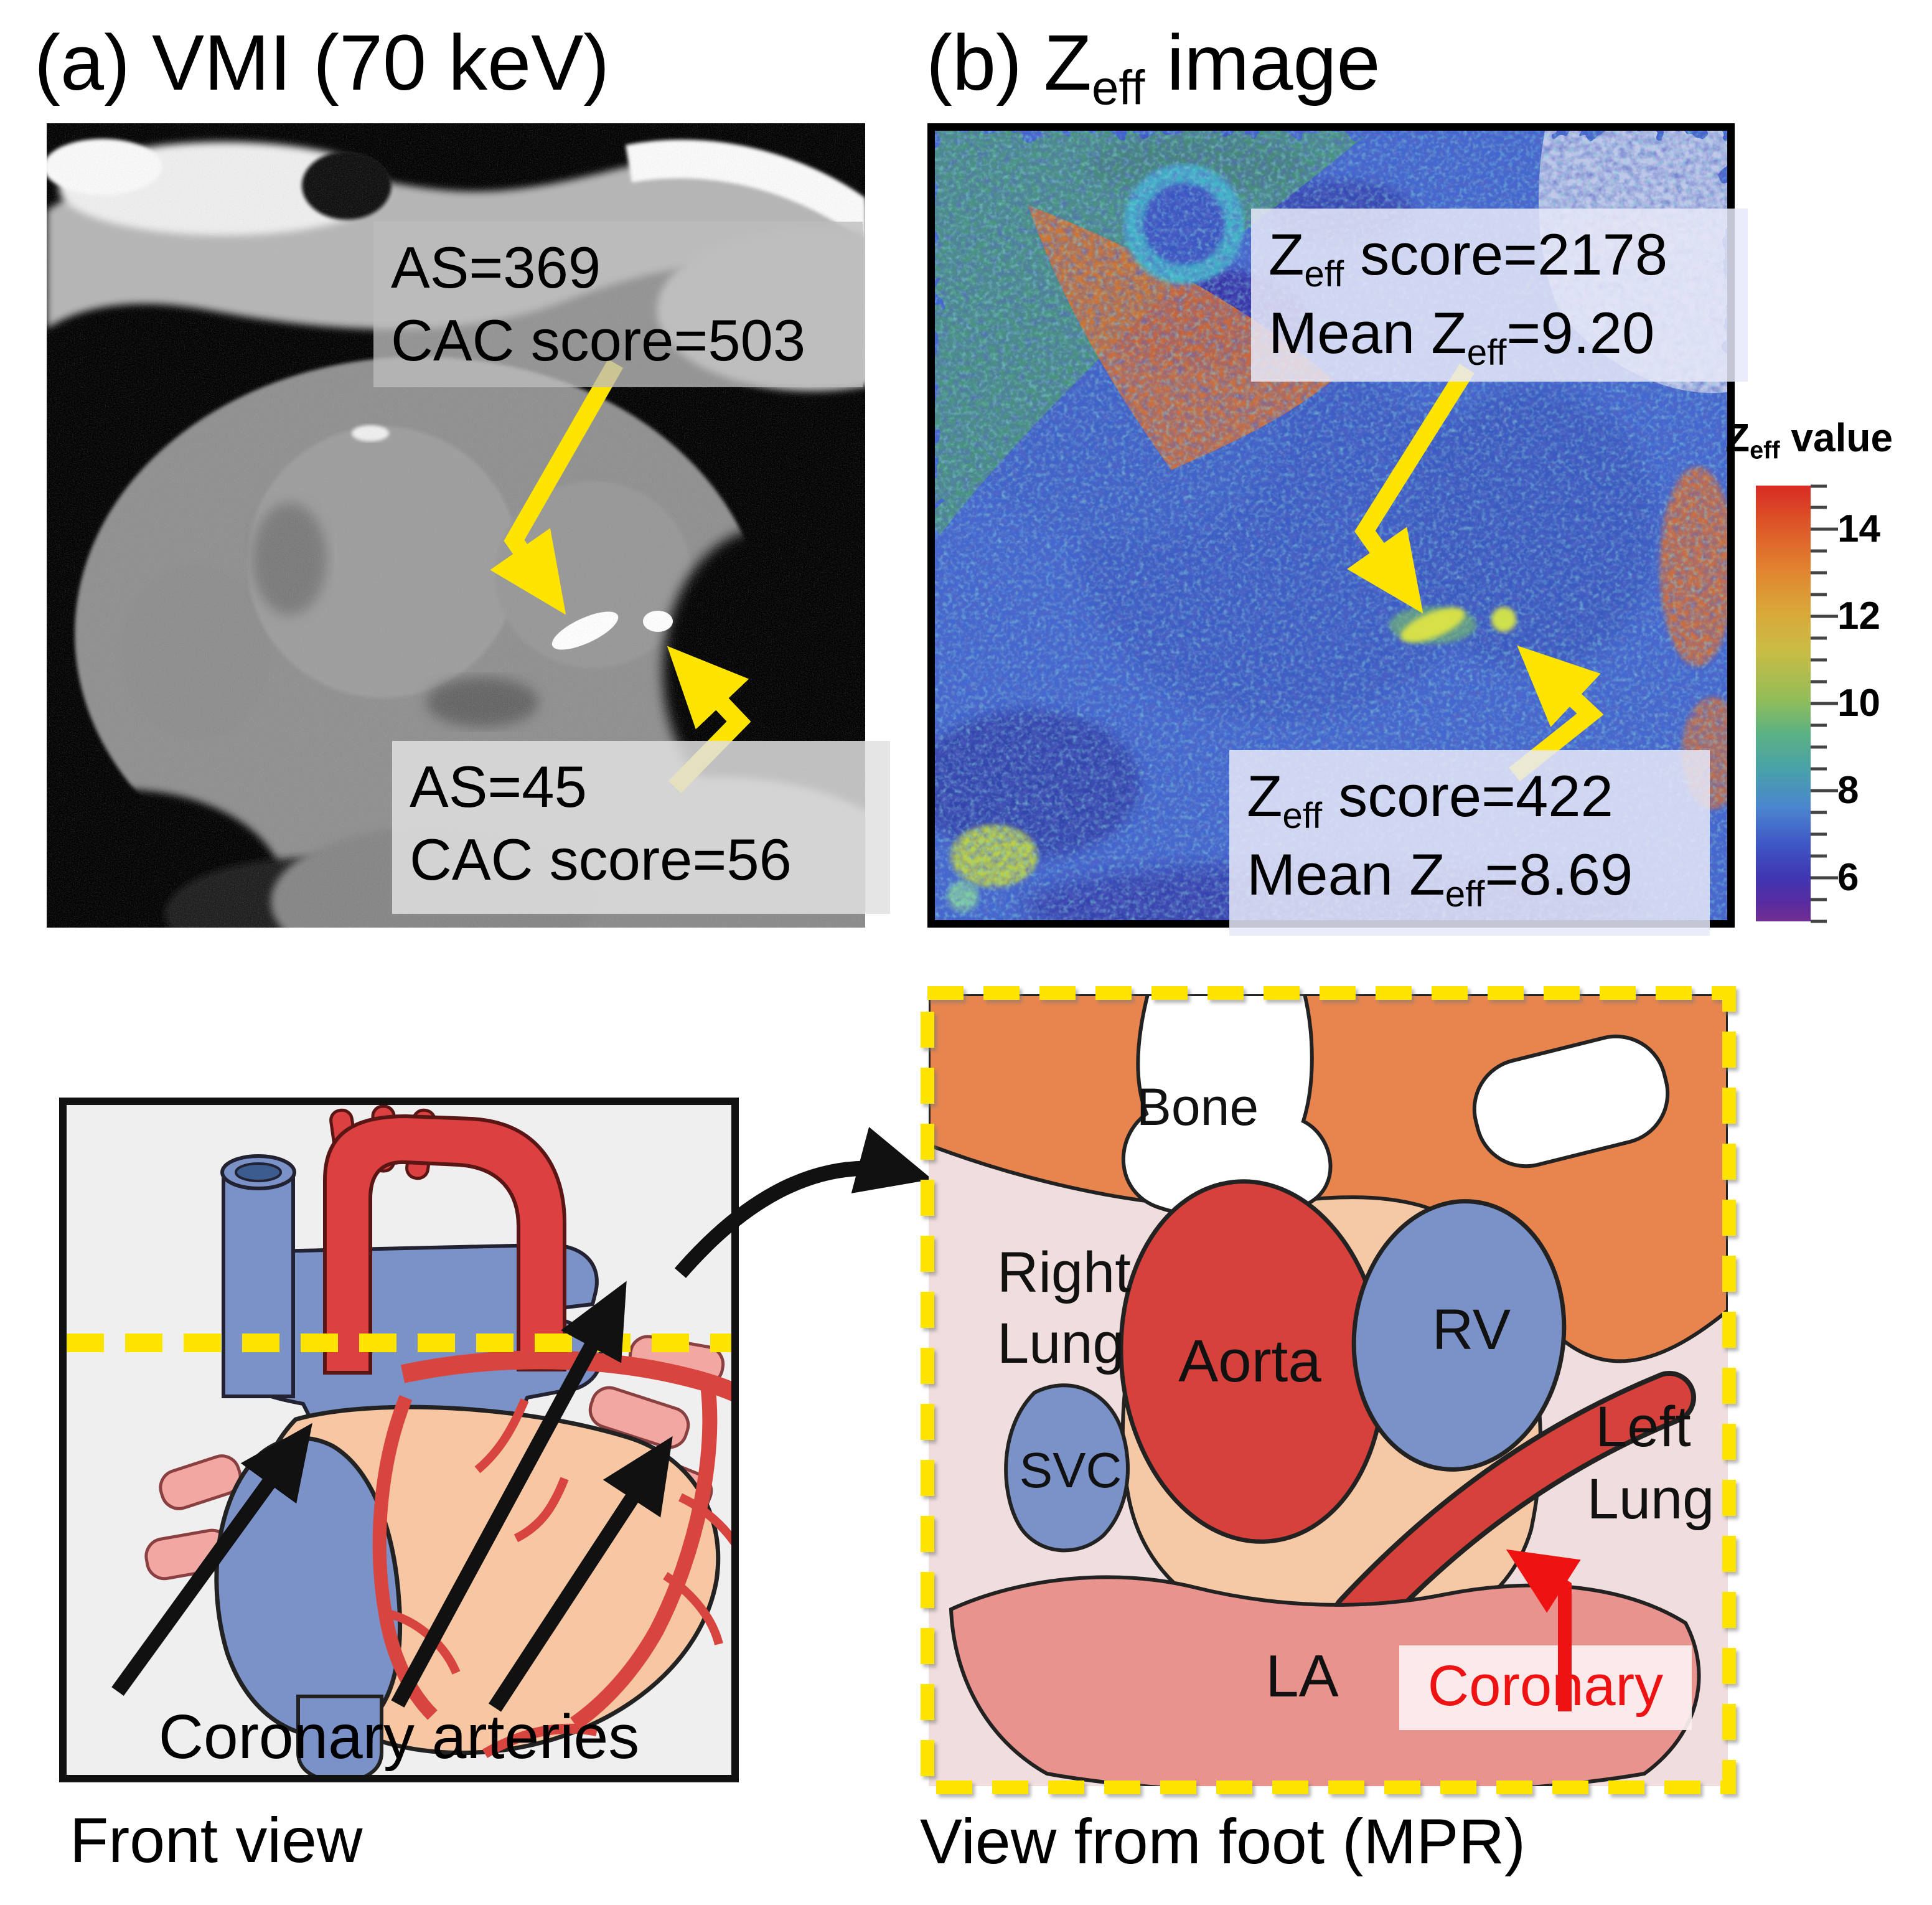  I want to click on colorbar-tick-14: 14, so click(1858, 528).